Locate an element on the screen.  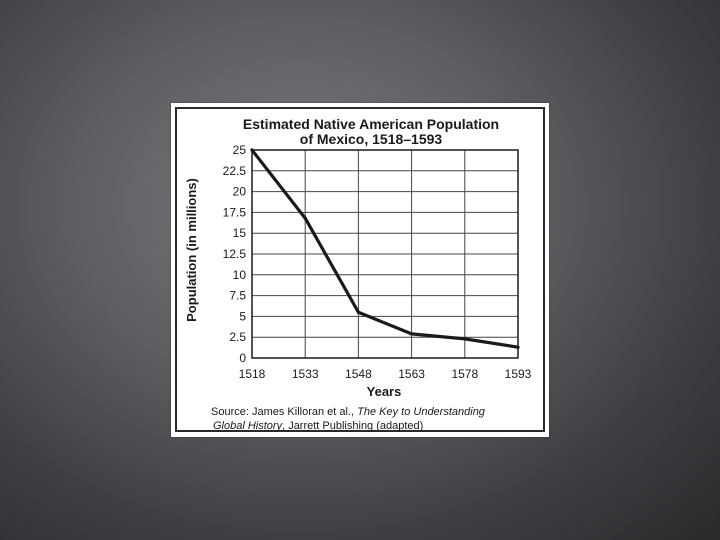
y-tick-labels: 0 2.5 5 7.5 10 12.5 15 17.5 20 22.5 25 is located at coordinates (235, 254).